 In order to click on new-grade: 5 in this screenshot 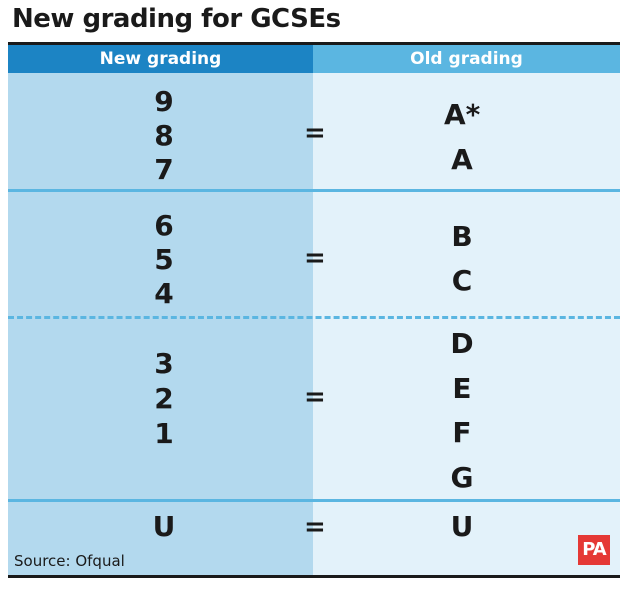, I will do `click(164, 259)`.